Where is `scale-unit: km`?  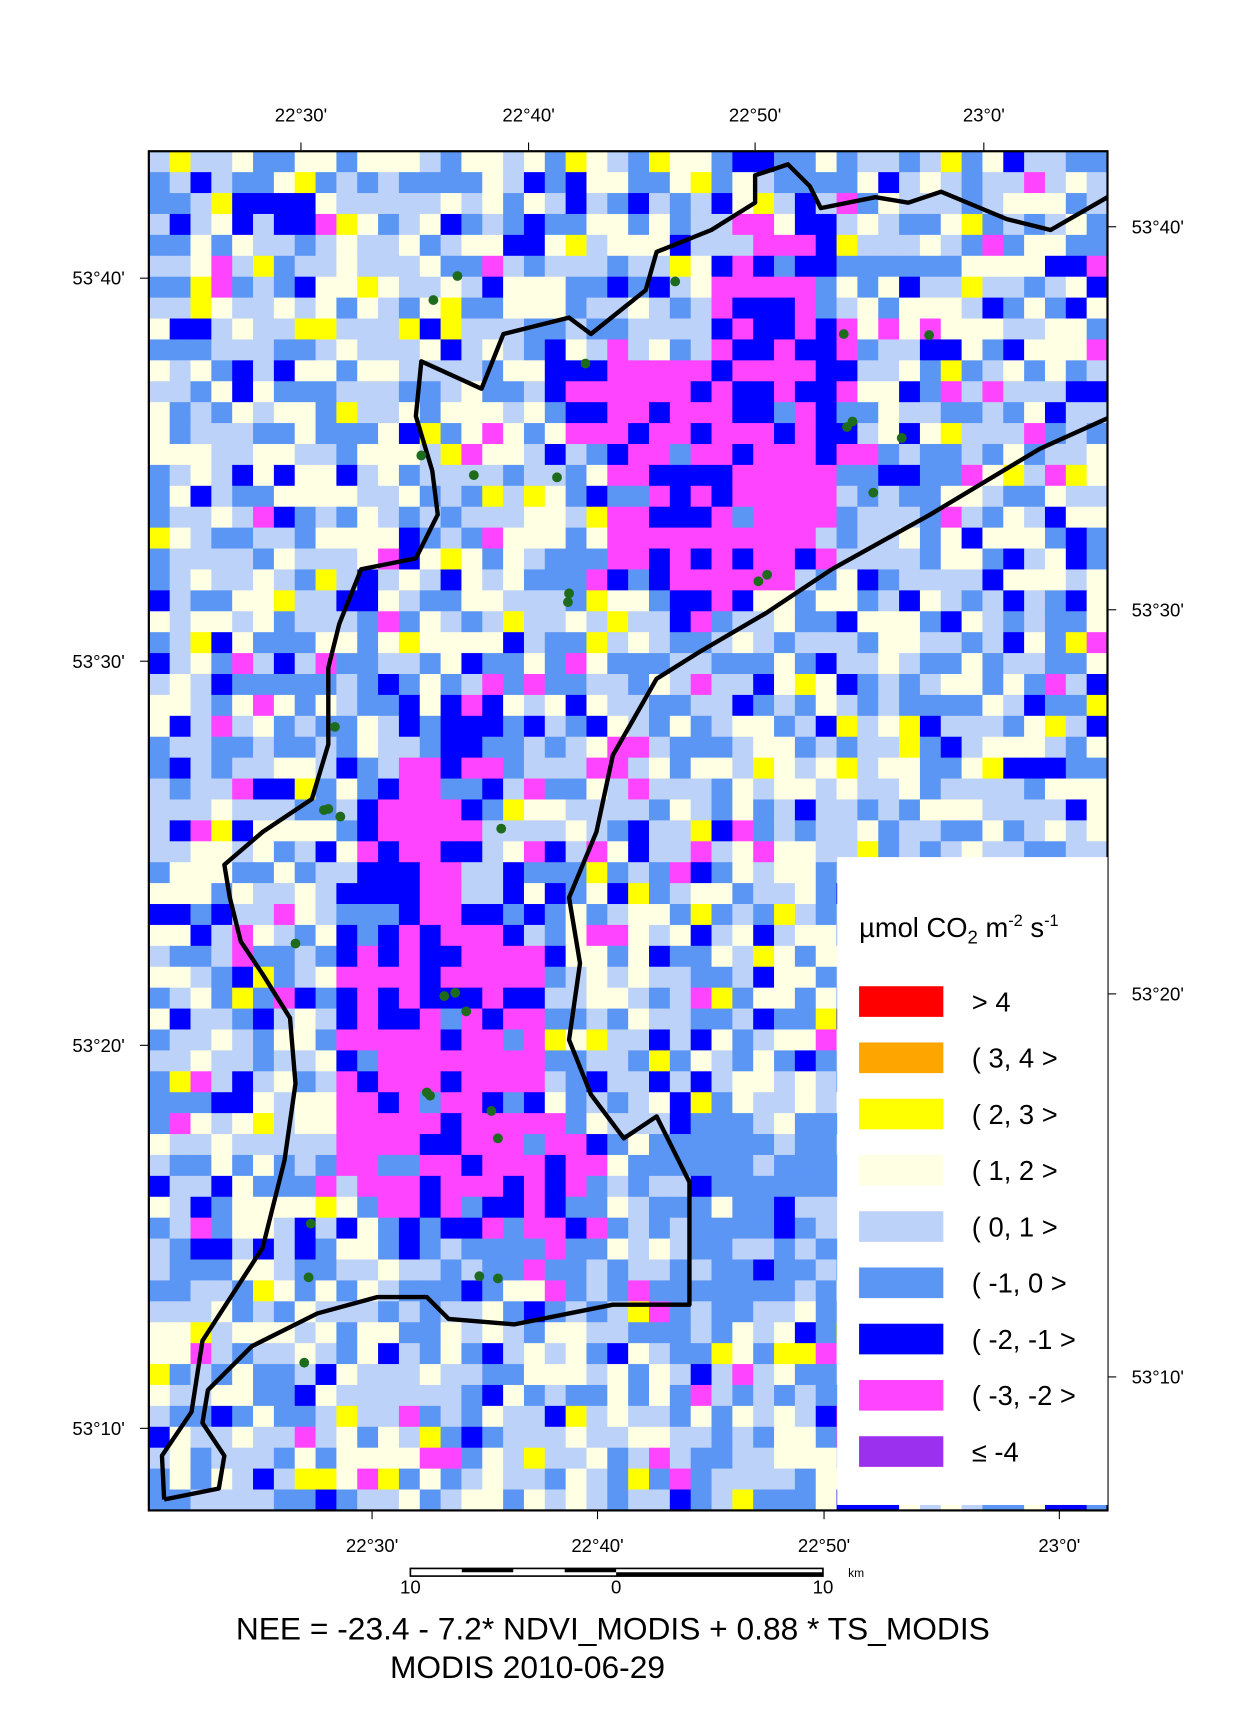
scale-unit: km is located at coordinates (856, 1573).